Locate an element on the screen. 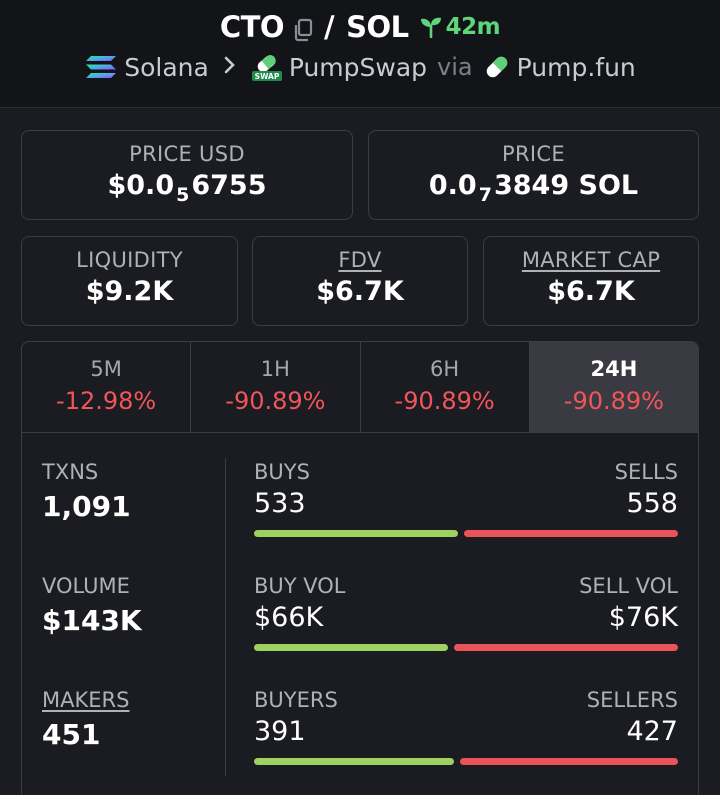 The height and width of the screenshot is (795, 720). pair-age: 42m is located at coordinates (460, 27).